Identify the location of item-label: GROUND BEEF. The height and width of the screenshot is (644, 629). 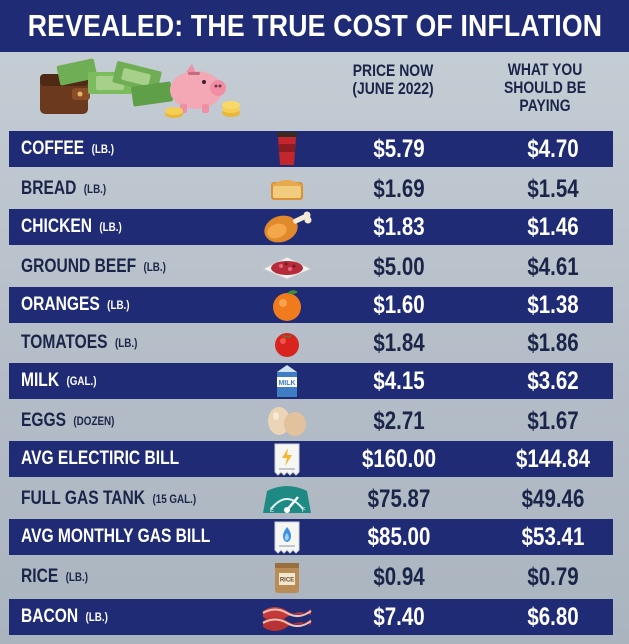
(79, 266).